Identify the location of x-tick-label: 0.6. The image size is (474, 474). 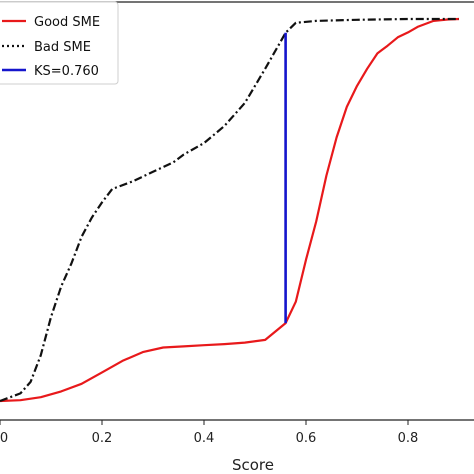
(306, 438).